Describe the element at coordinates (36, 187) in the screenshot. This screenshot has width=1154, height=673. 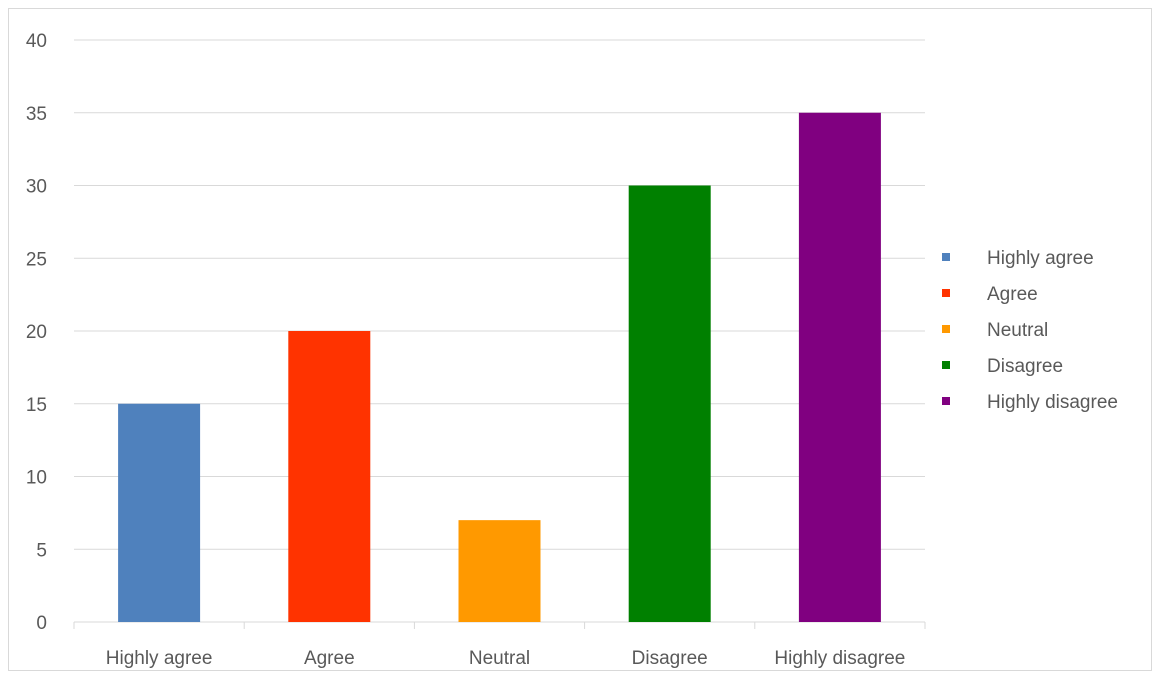
I see `y-tick-label: 30` at that location.